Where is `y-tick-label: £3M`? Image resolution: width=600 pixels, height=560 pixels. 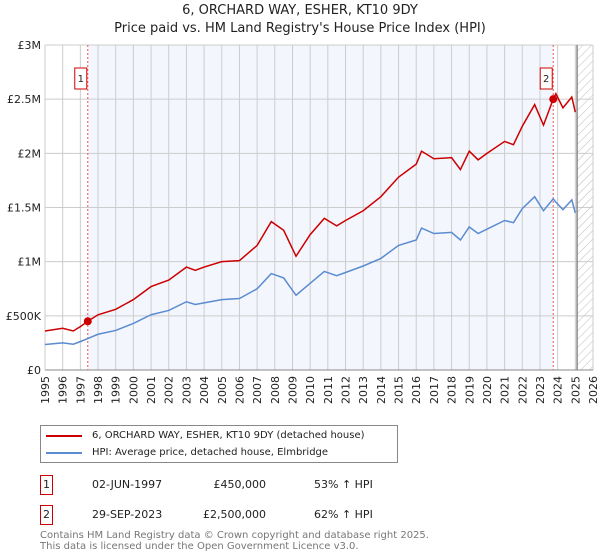 y-tick-label: £3M is located at coordinates (30, 45).